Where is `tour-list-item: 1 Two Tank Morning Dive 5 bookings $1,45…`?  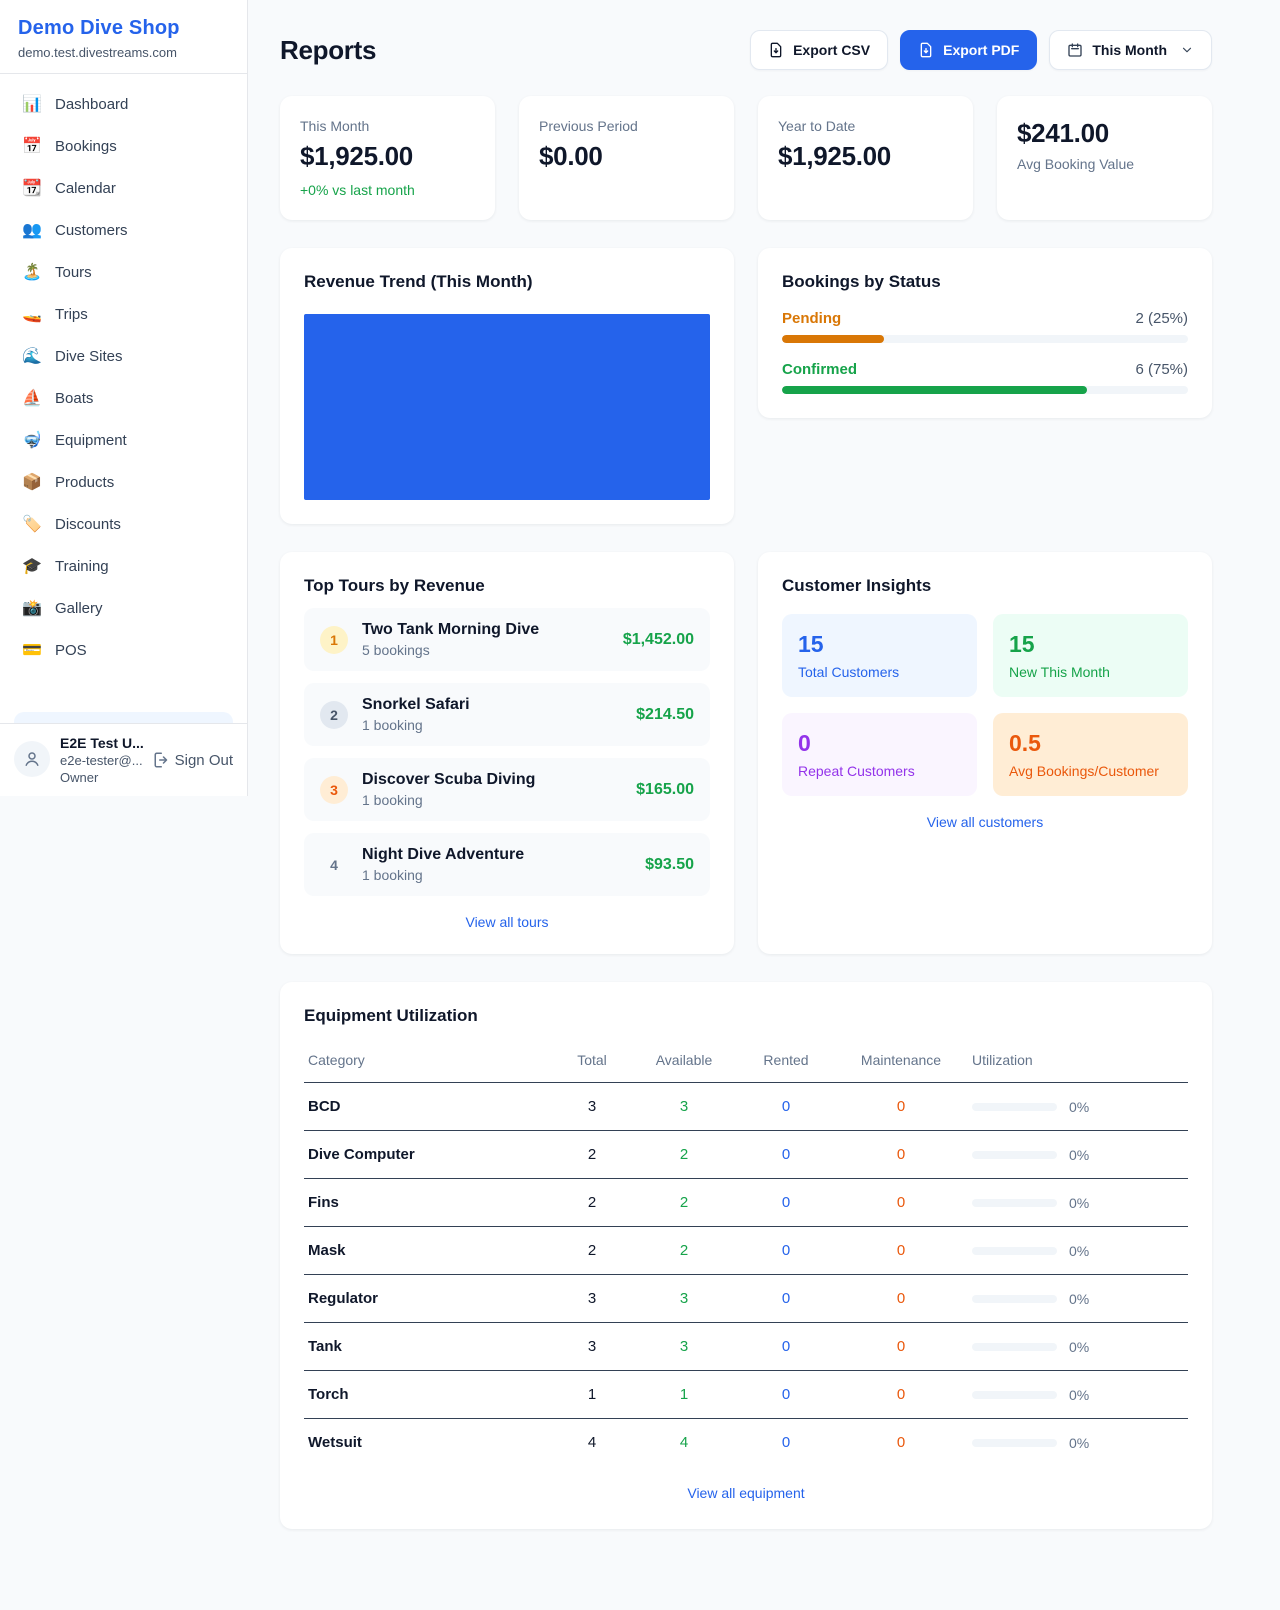
tour-list-item: 1 Two Tank Morning Dive 5 bookings $1,45… is located at coordinates (507, 639).